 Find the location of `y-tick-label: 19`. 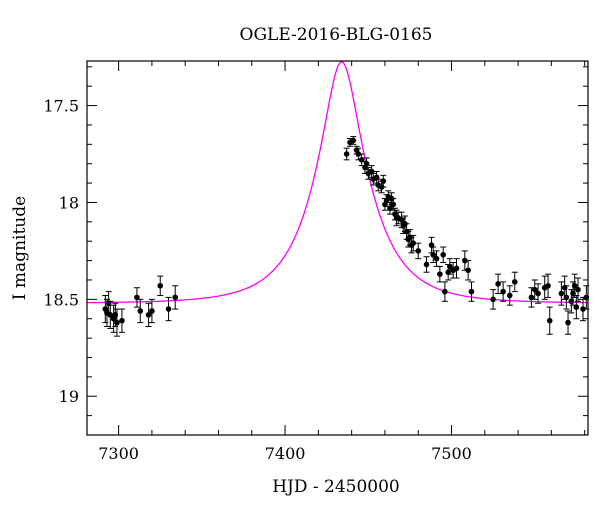

y-tick-label: 19 is located at coordinates (69, 396).